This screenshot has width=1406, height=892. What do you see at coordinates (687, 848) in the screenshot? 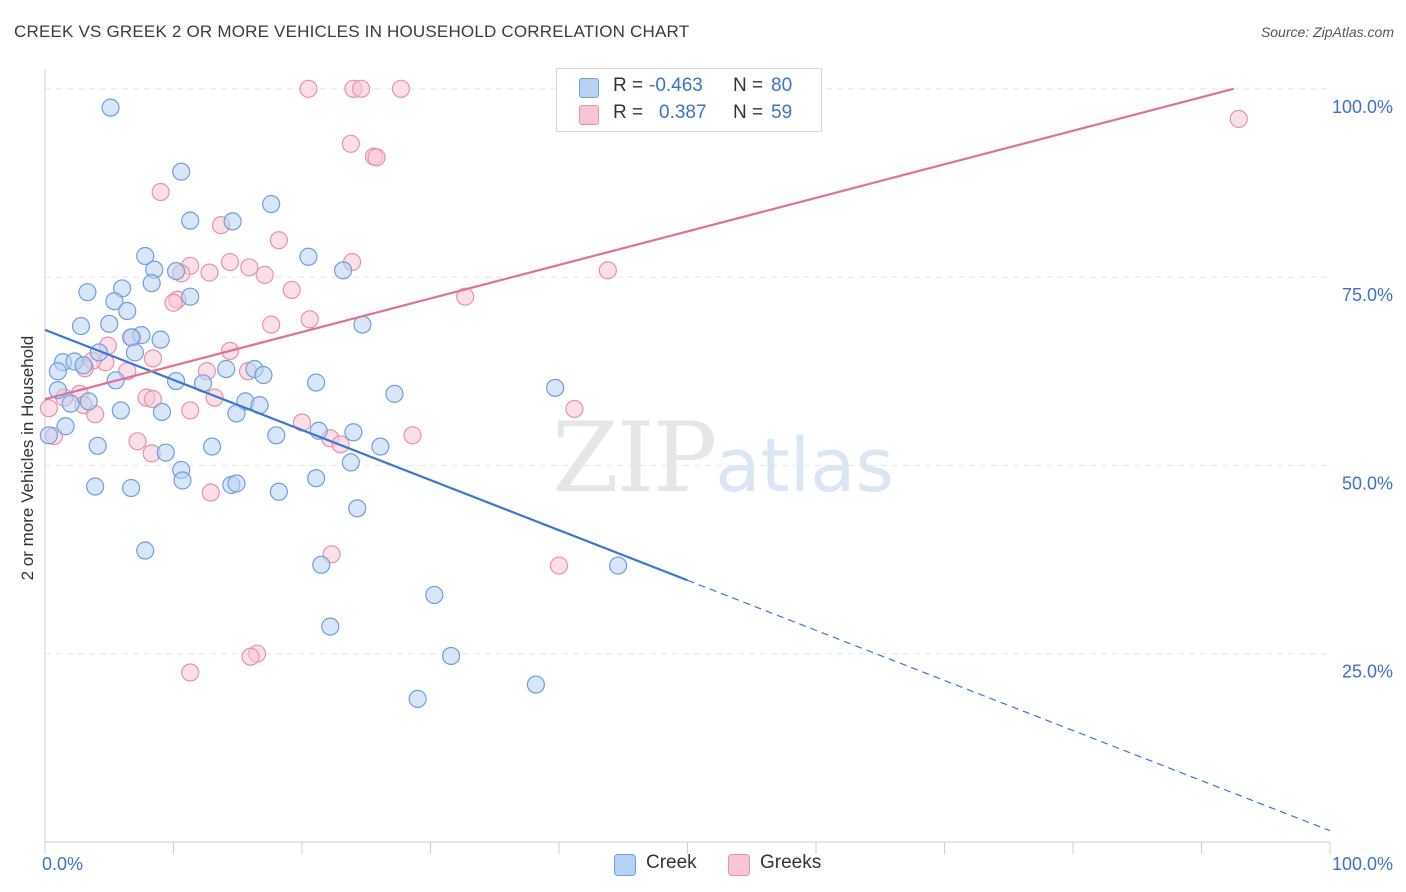
I see `x-ticks` at bounding box center [687, 848].